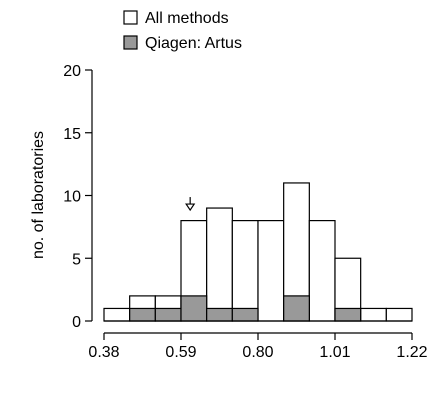 Image resolution: width=430 pixels, height=405 pixels. Describe the element at coordinates (72, 197) in the screenshot. I see `y-tick-label-2: 10` at that location.